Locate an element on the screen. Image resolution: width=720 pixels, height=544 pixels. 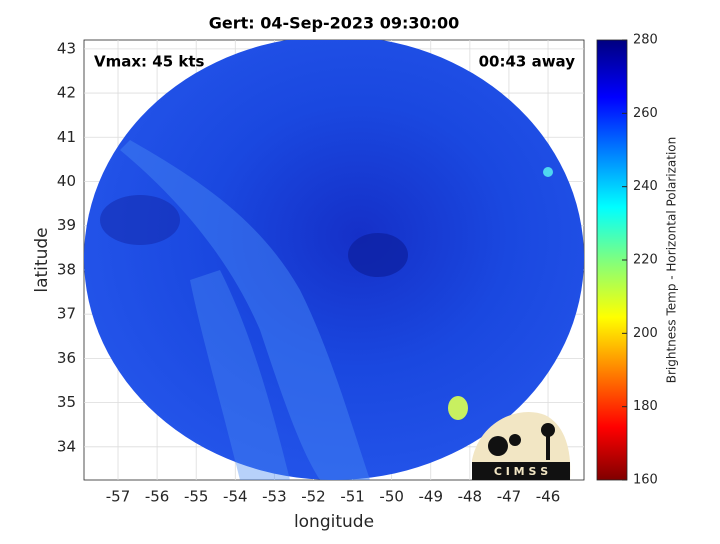
x-tick-label: -46 is located at coordinates (548, 497).